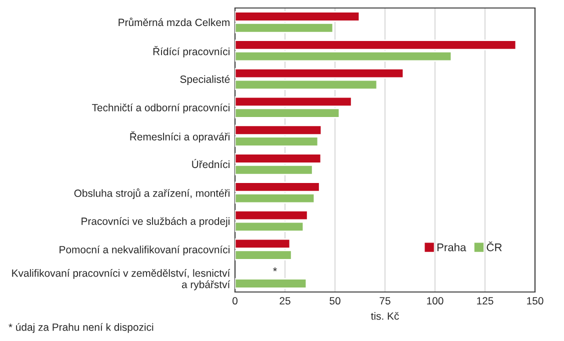 The image size is (564, 341). I want to click on x-tick-label: 25, so click(285, 301).